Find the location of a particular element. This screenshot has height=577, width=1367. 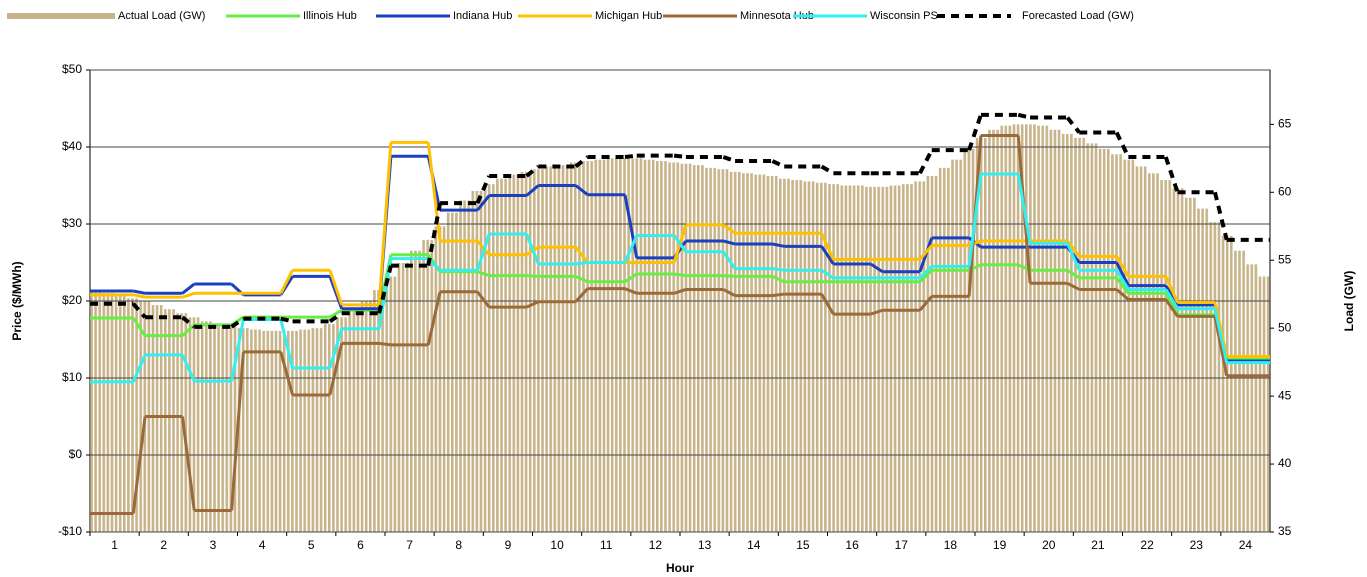

legend-label: Wisconsin PS is located at coordinates (904, 16).